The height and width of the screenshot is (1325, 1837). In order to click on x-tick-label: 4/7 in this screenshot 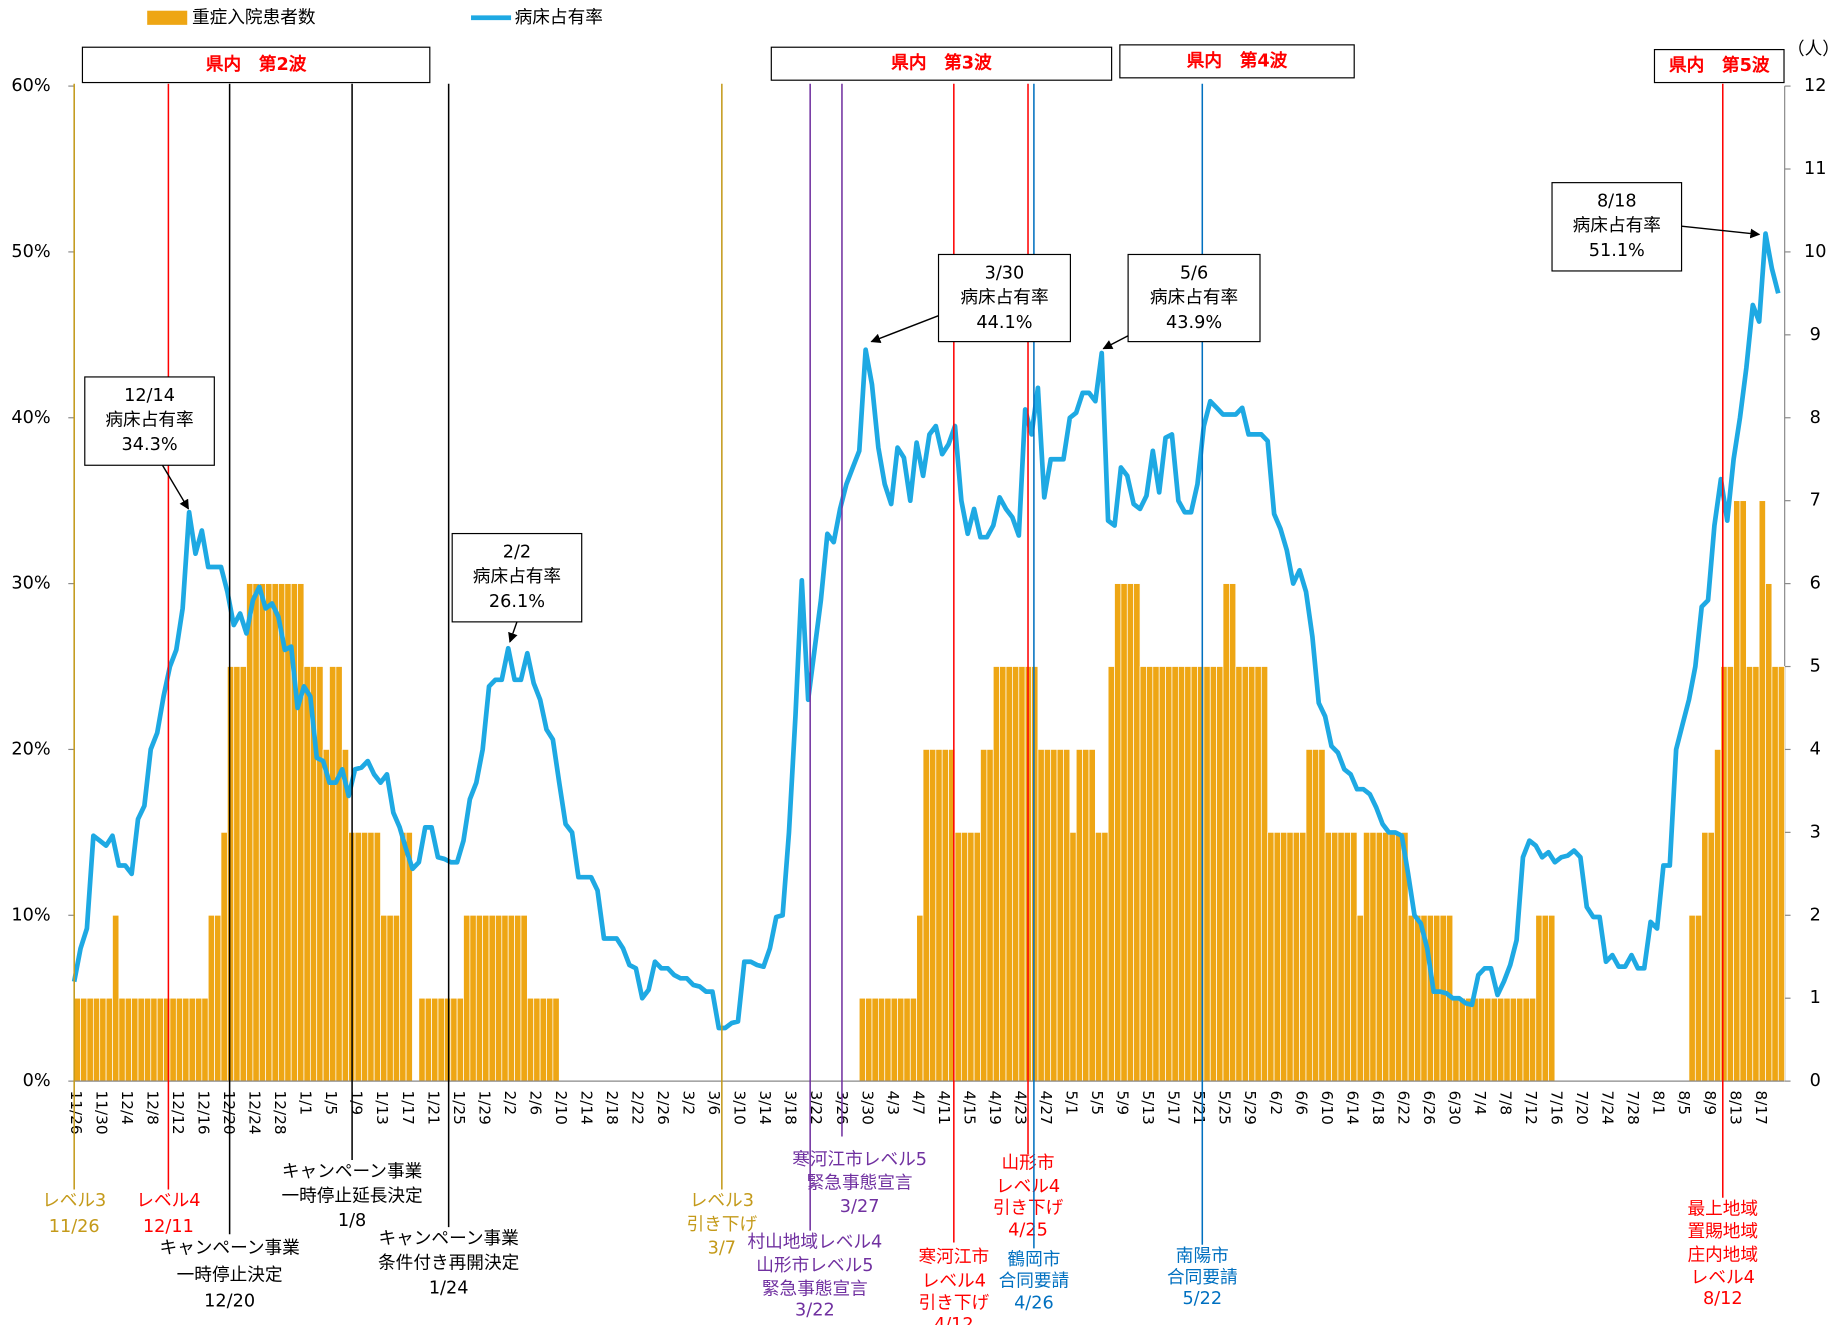, I will do `click(918, 1103)`.